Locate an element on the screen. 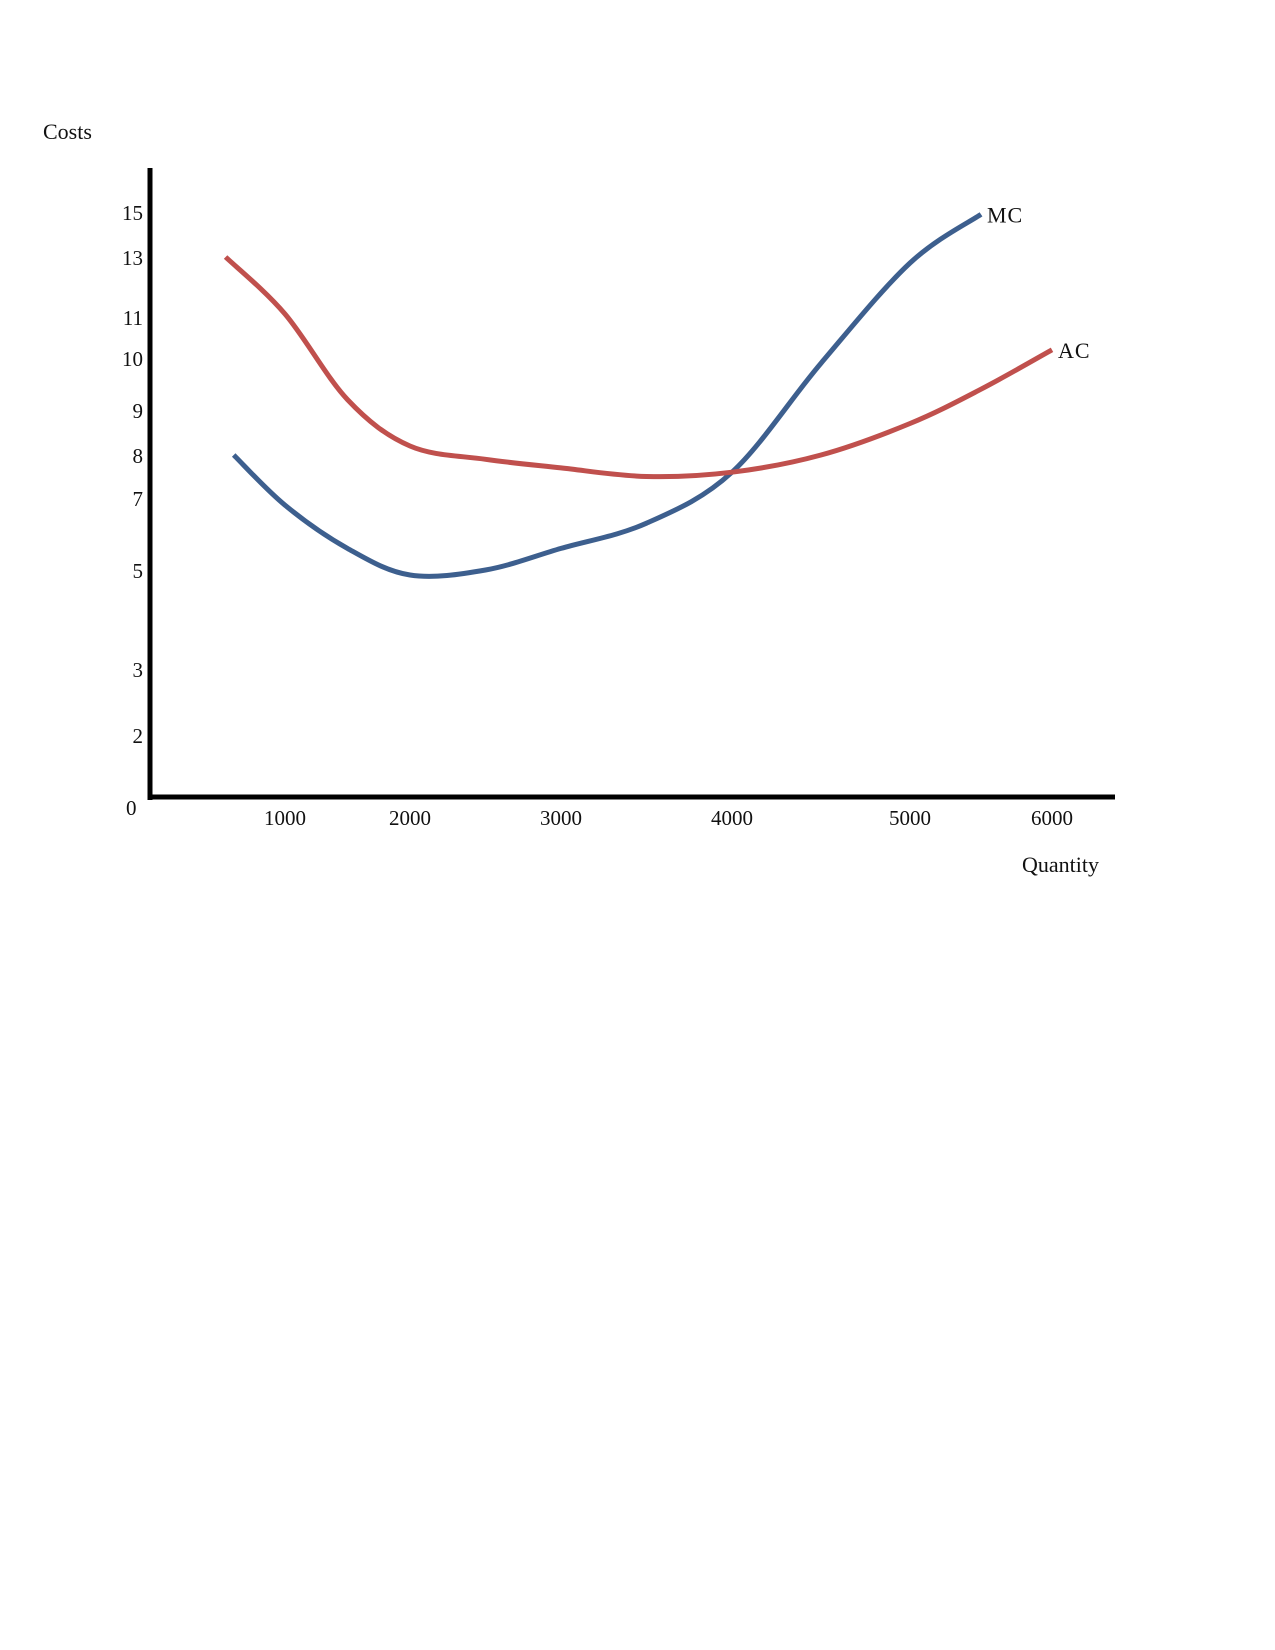  x-tick-label: 6000 is located at coordinates (1052, 818).